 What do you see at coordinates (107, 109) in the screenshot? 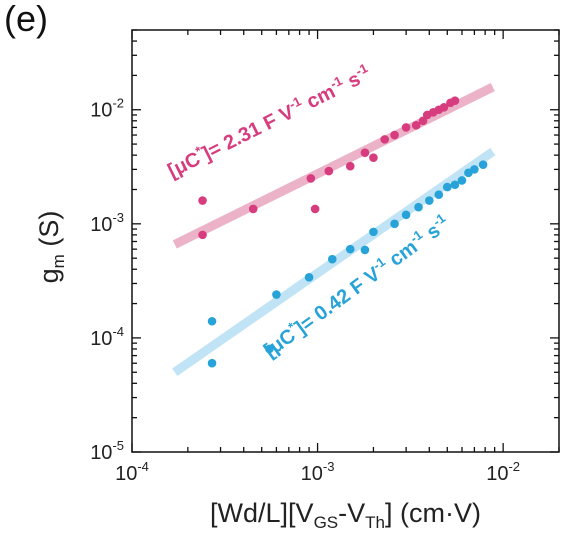
I see `y-tick-label-4: 10⁻²` at bounding box center [107, 109].